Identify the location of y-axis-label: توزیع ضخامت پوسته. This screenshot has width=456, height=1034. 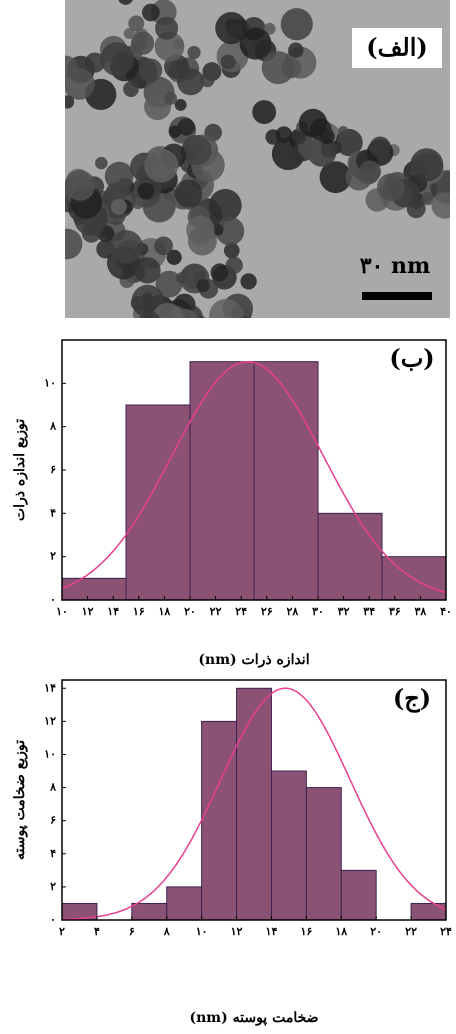
(20, 800).